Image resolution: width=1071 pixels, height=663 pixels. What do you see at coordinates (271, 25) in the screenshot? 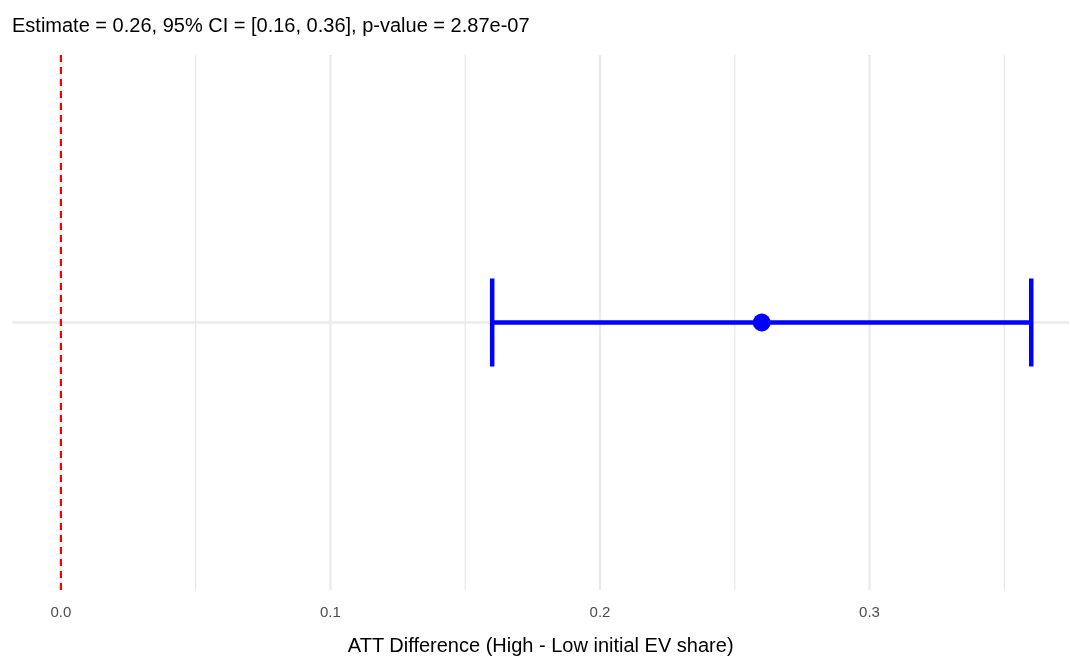
I see `chart-title: Estimate = 0.26, 95% CI = [0.16, 0.36], p-value = 2.87e-07` at bounding box center [271, 25].